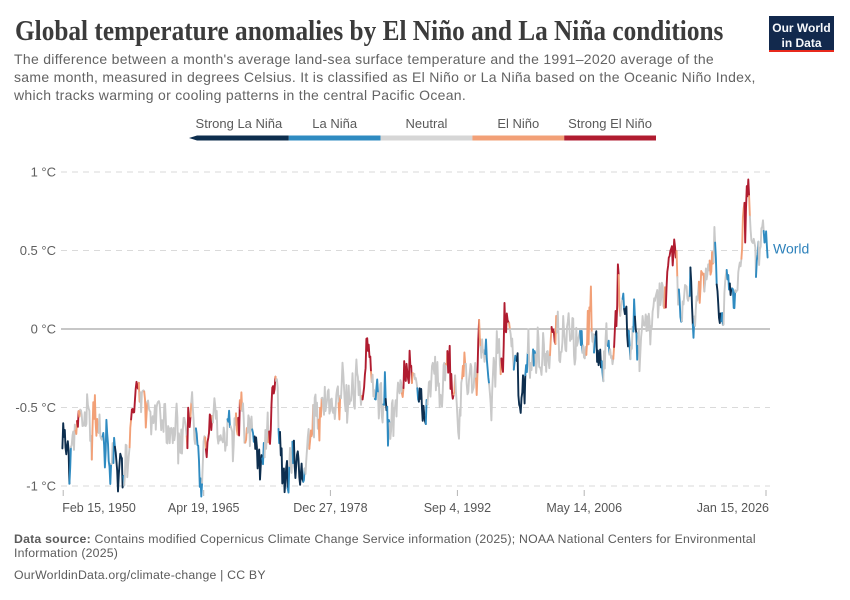 Image resolution: width=850 pixels, height=600 pixels. What do you see at coordinates (427, 123) in the screenshot?
I see `svg-text: Neutral` at bounding box center [427, 123].